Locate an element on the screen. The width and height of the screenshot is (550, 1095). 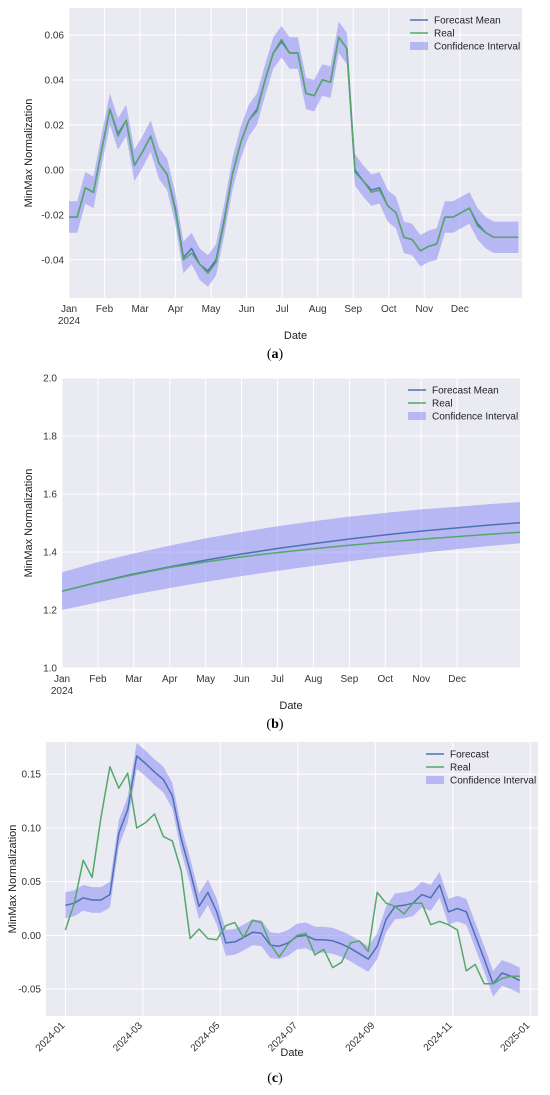
y-tick-label: 1.2 is located at coordinates (50, 611).